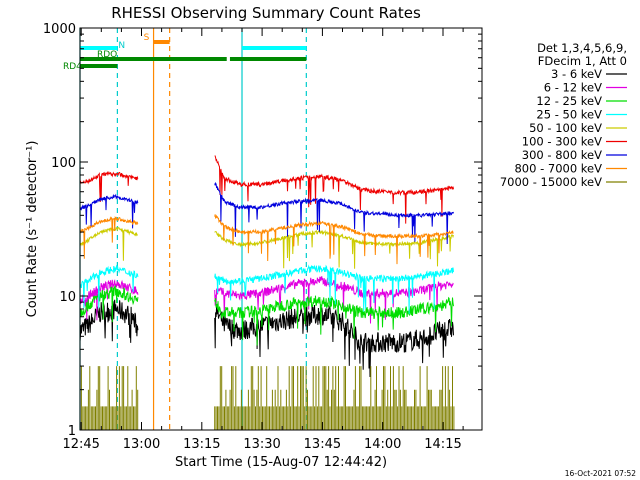 The height and width of the screenshot is (480, 640). I want to click on y-tick-label: 1, so click(72, 431).